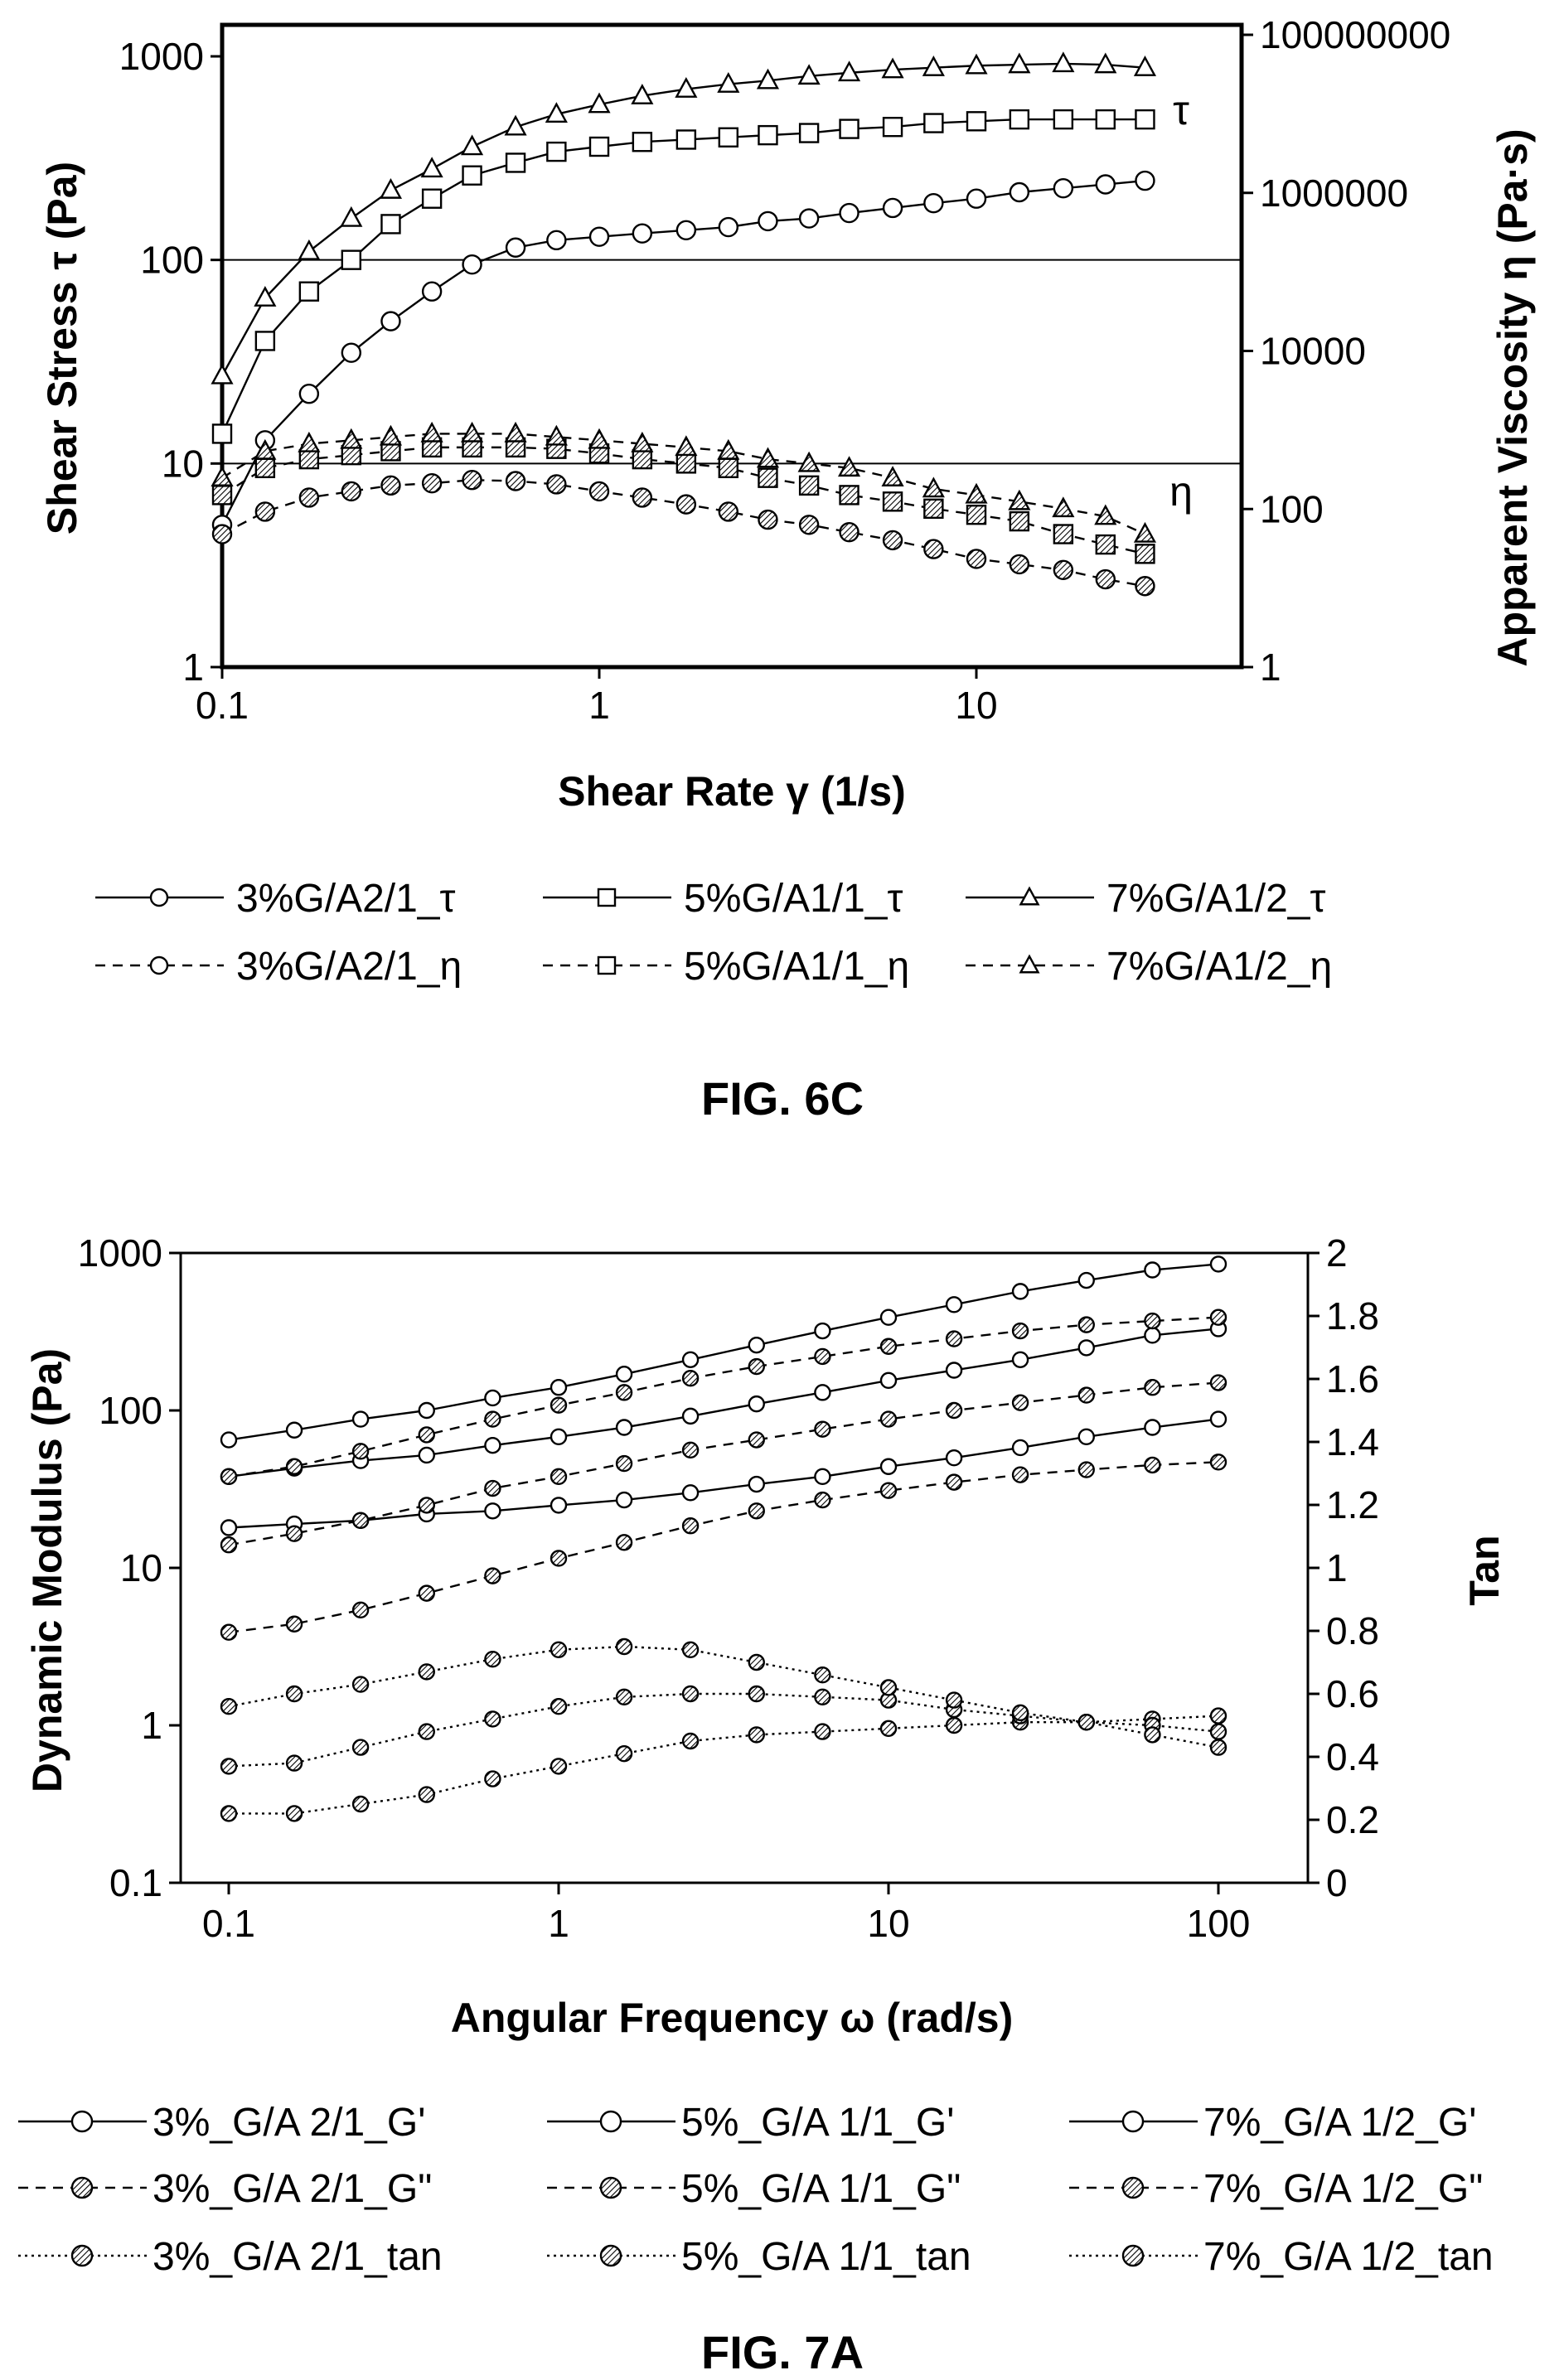 The image size is (1564, 2380). I want to click on y2-tick-label: 1.8, so click(1352, 1316).